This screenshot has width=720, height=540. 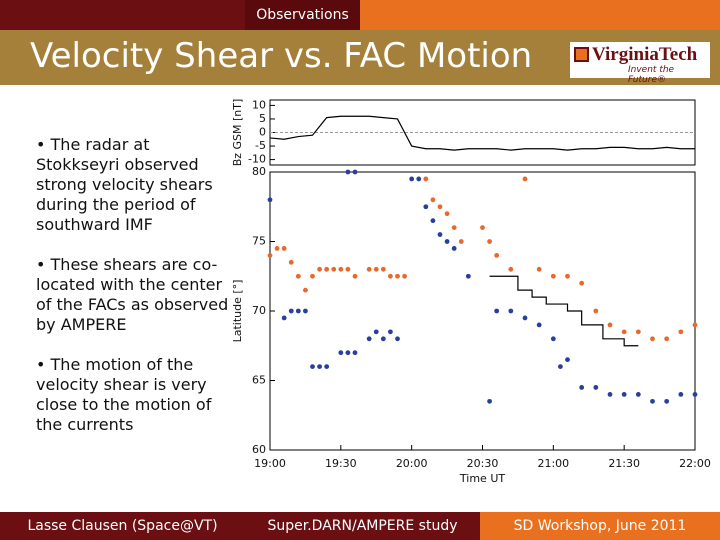 What do you see at coordinates (651, 75) in the screenshot?
I see `logo-tagline: Invent the Future®` at bounding box center [651, 75].